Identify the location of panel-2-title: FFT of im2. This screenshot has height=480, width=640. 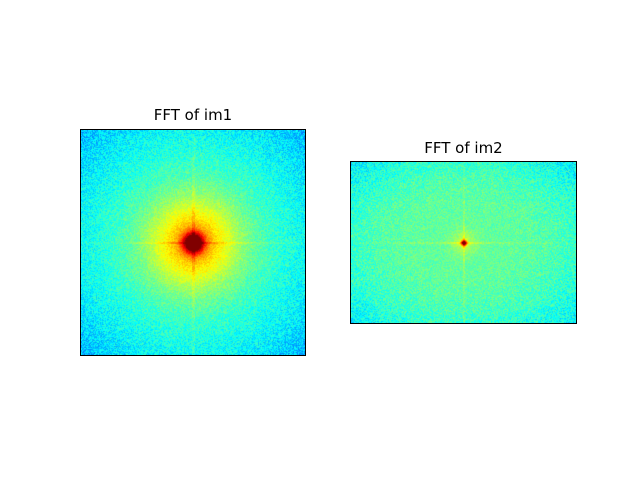
(463, 148).